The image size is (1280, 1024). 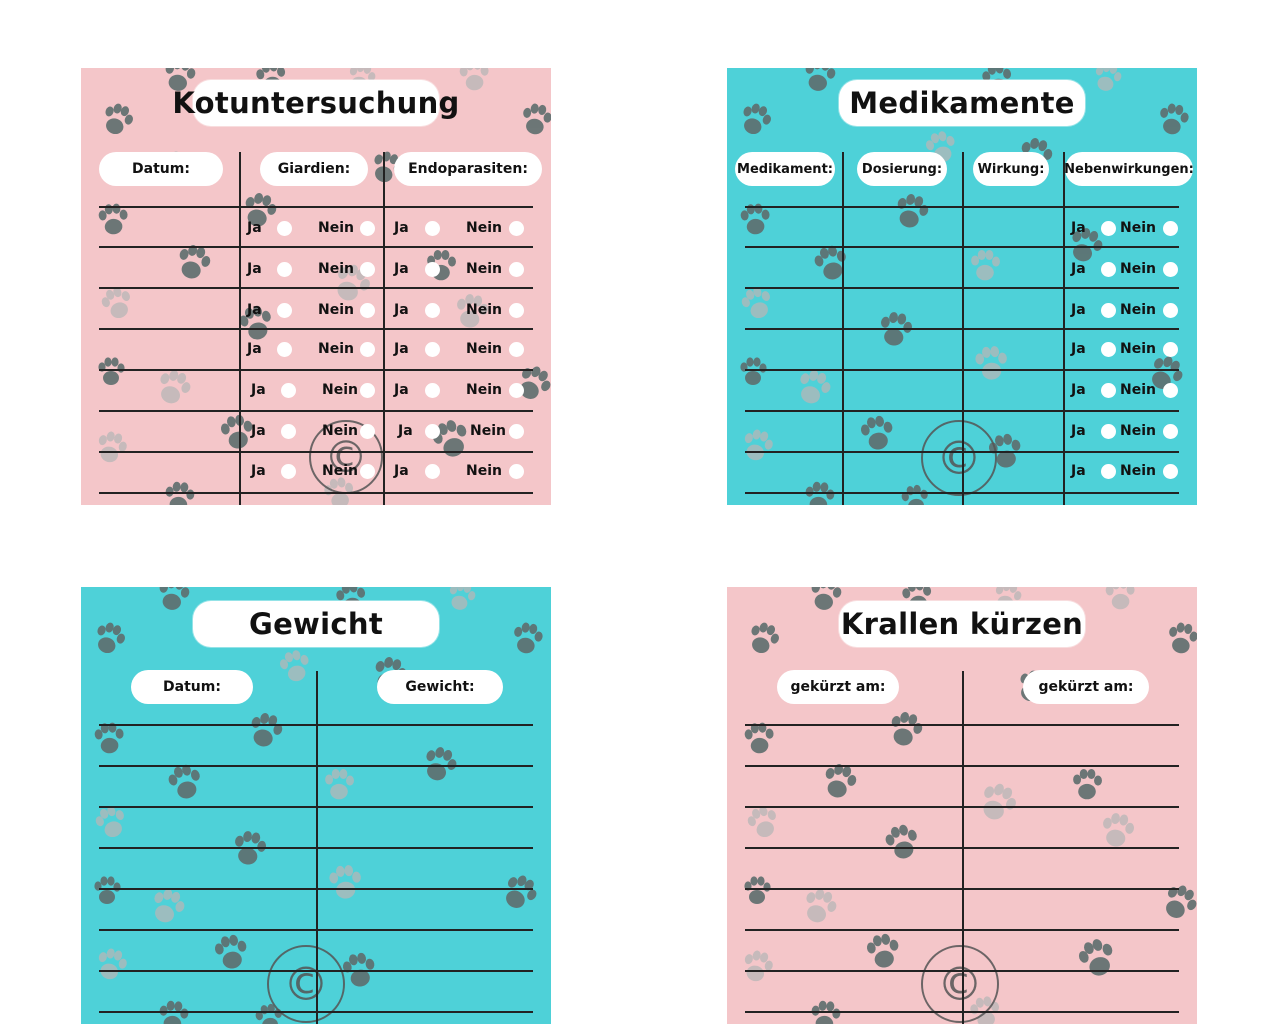 I want to click on header-gewicht: Gewicht:, so click(x=440, y=687).